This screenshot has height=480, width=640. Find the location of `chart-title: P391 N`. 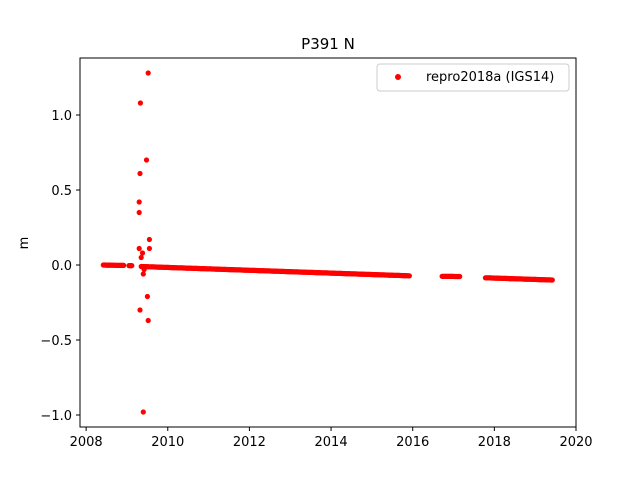

chart-title: P391 N is located at coordinates (328, 44).